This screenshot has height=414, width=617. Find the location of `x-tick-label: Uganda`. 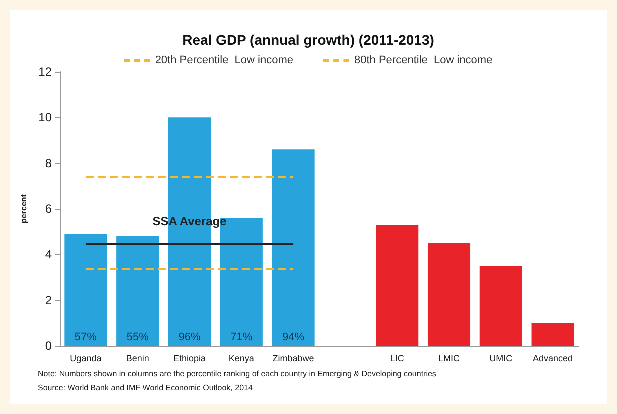

x-tick-label: Uganda is located at coordinates (86, 359).